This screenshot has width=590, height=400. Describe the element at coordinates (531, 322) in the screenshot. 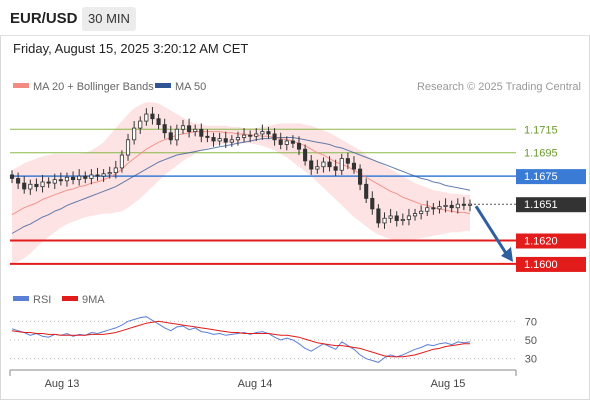

I see `rsi-tick-label: 70` at that location.